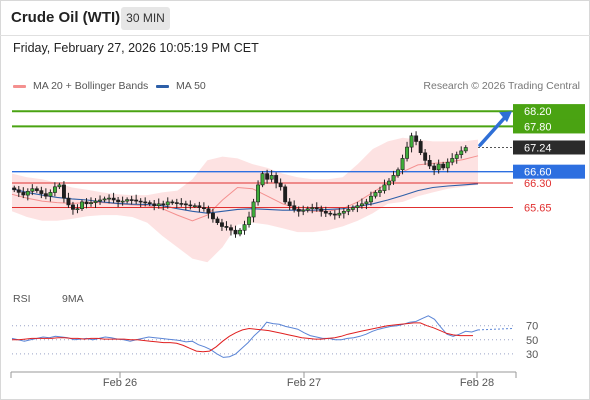 The height and width of the screenshot is (400, 590). Describe the element at coordinates (538, 127) in the screenshot. I see `level-label-67-80: 67.80` at that location.